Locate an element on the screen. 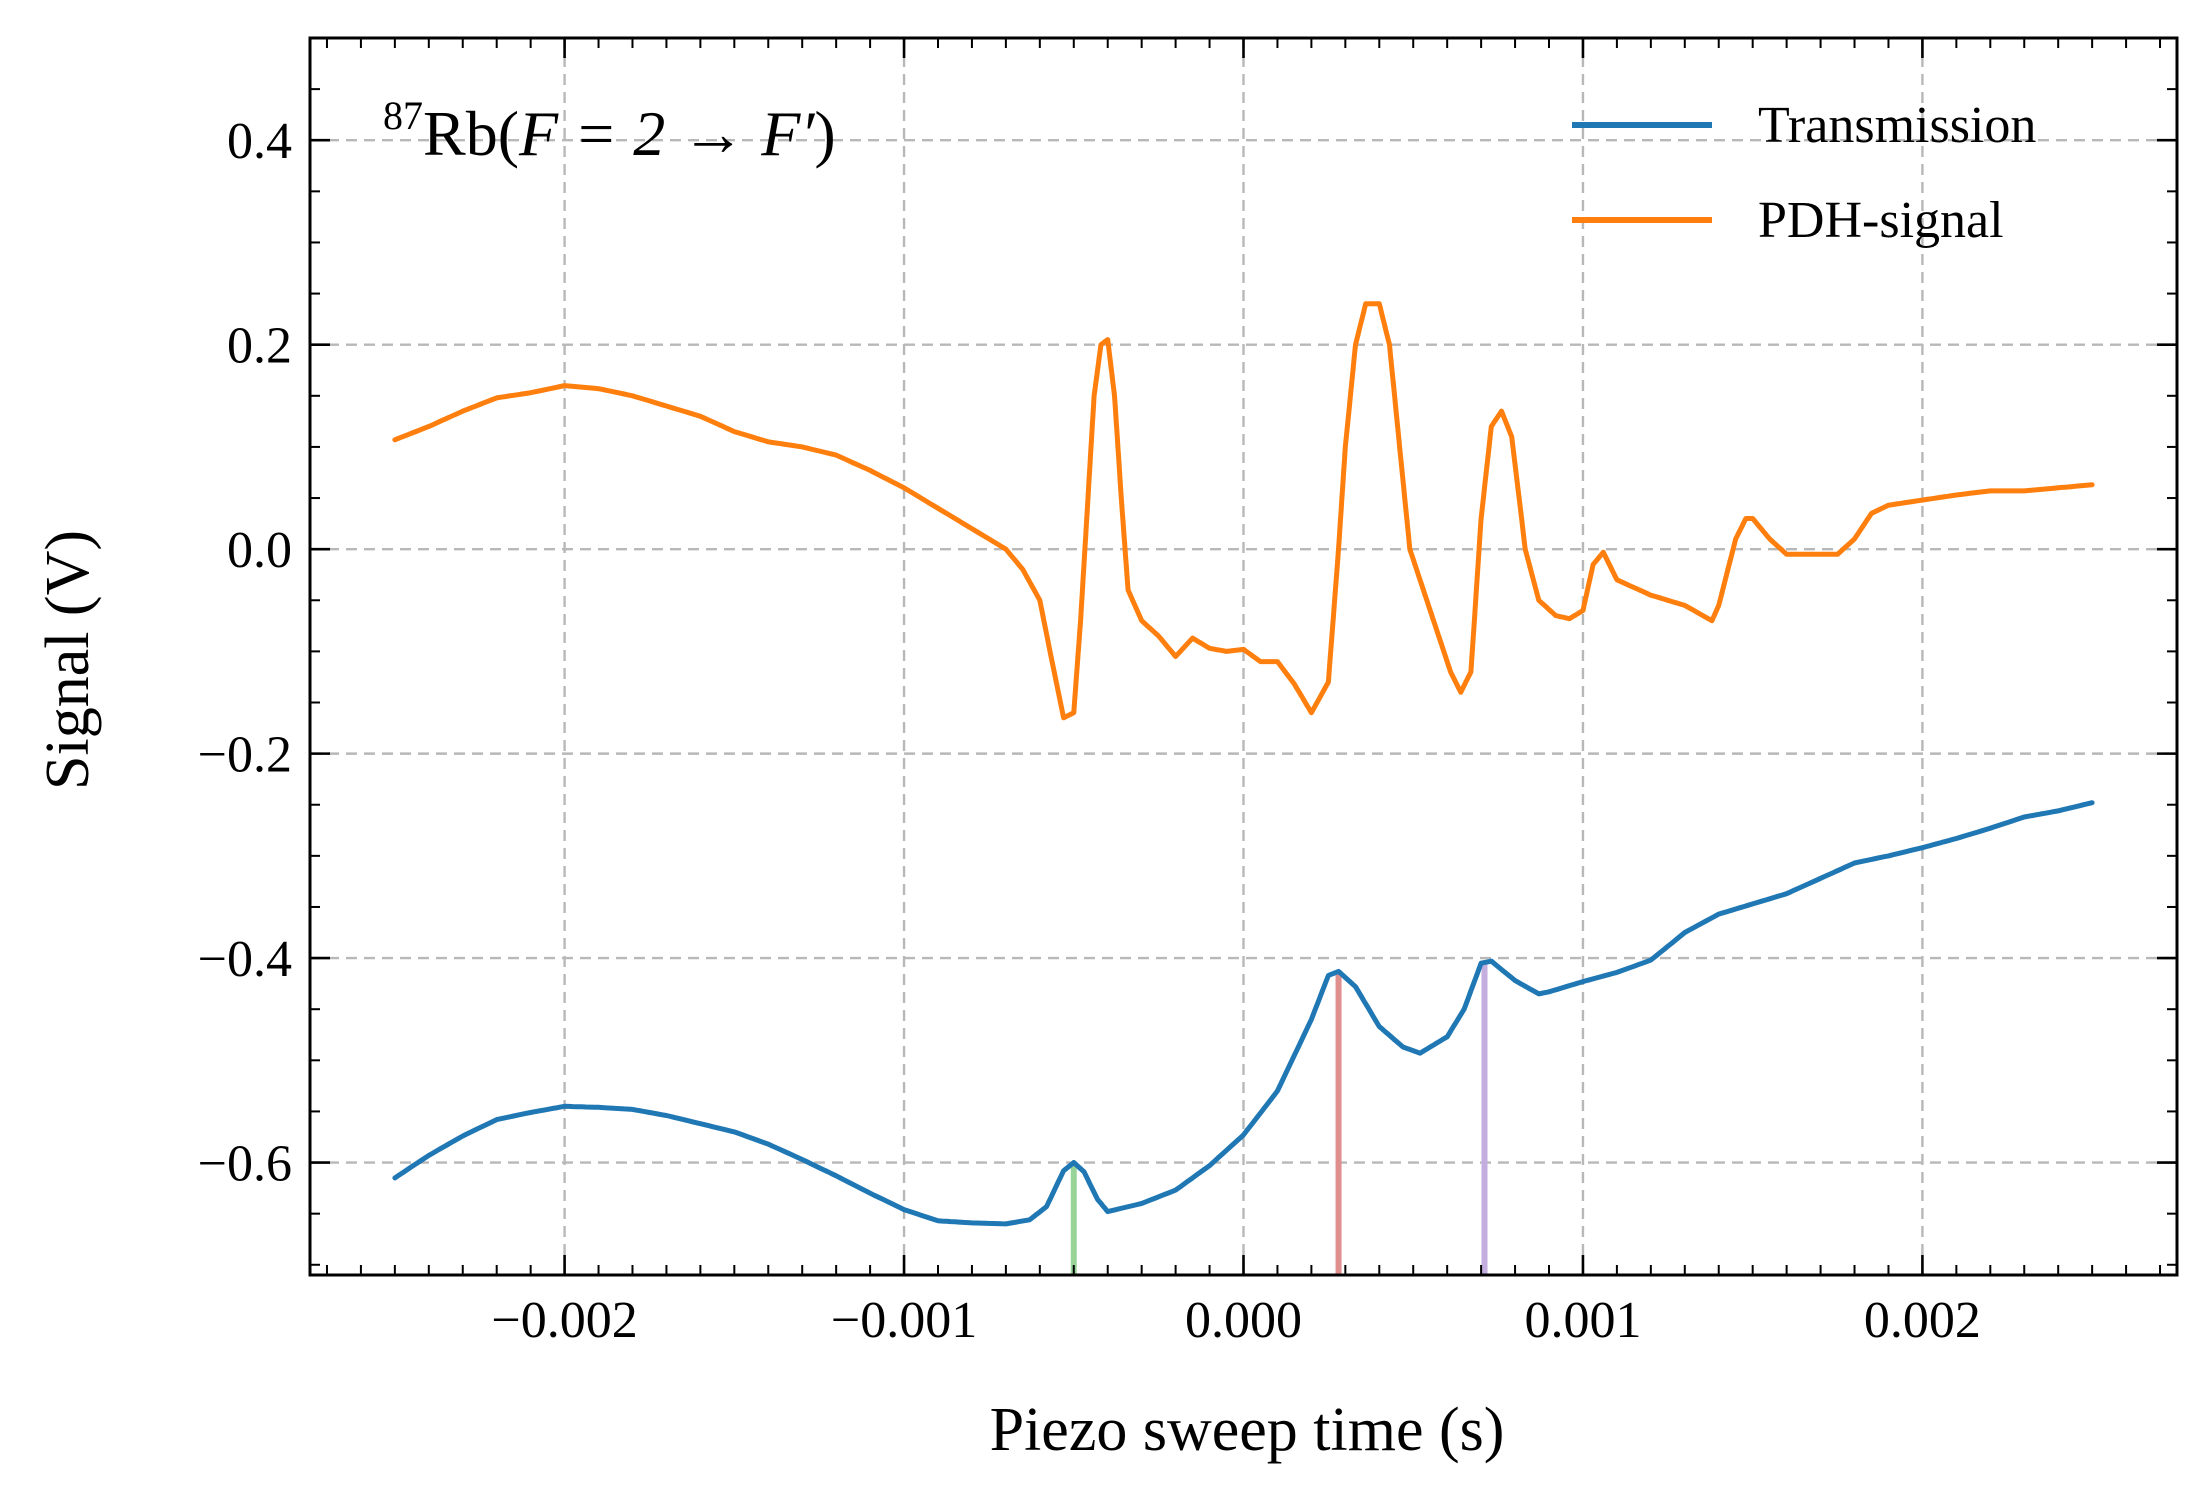  annotation: 87Rb(F = 2 → F′) is located at coordinates (609, 131).